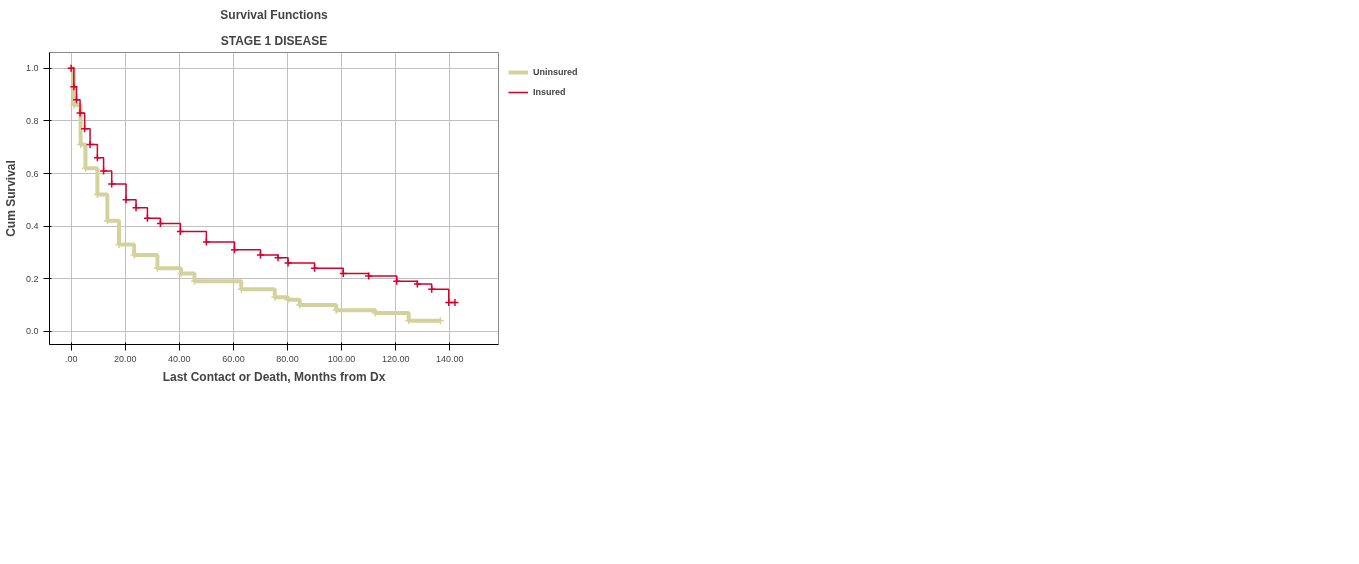  What do you see at coordinates (549, 92) in the screenshot?
I see `legend-label: Insured` at bounding box center [549, 92].